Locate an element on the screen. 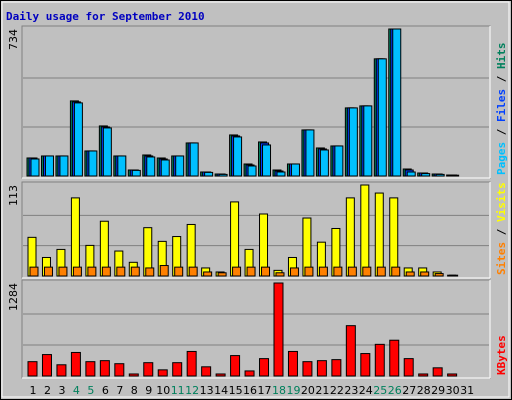 This screenshot has height=400, width=512. legend: Pages / Files / Hits is located at coordinates (501, 109).